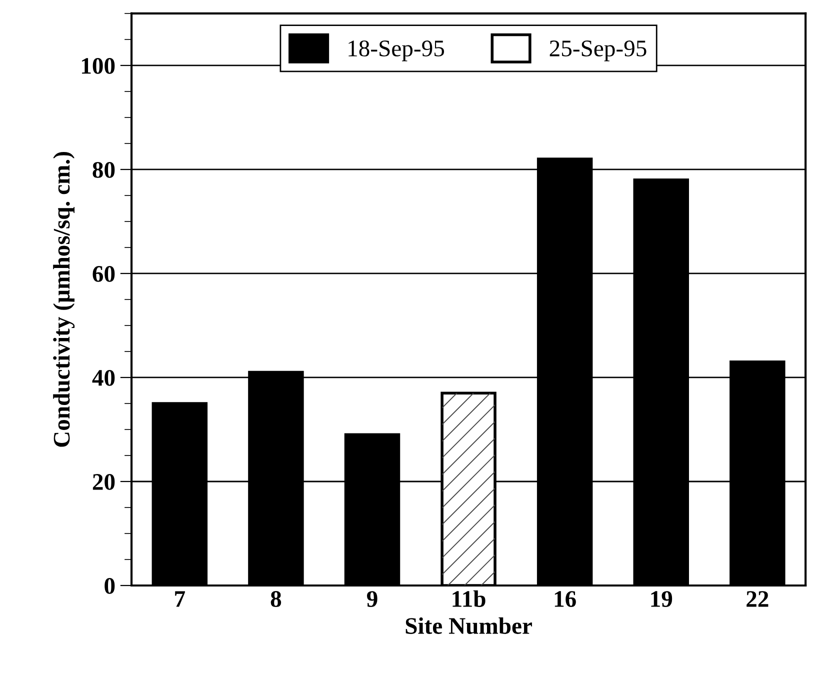 The image size is (822, 673). What do you see at coordinates (469, 598) in the screenshot?
I see `x-tick-label: 11b` at bounding box center [469, 598].